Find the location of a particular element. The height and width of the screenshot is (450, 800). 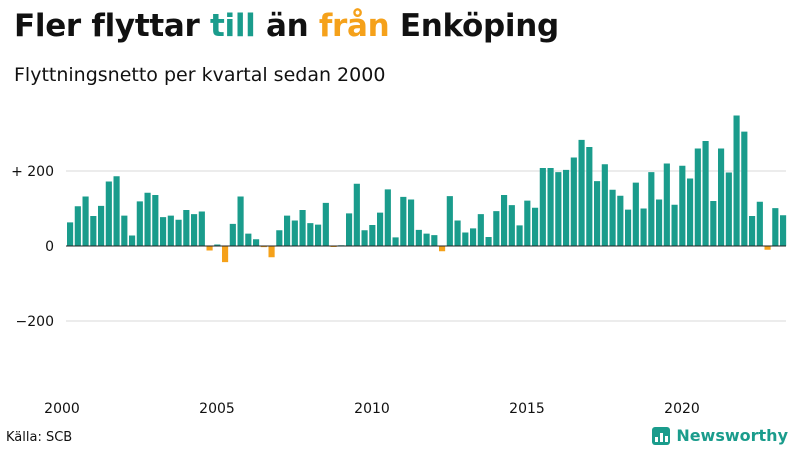

x-tick-label: 2010 is located at coordinates (372, 409).